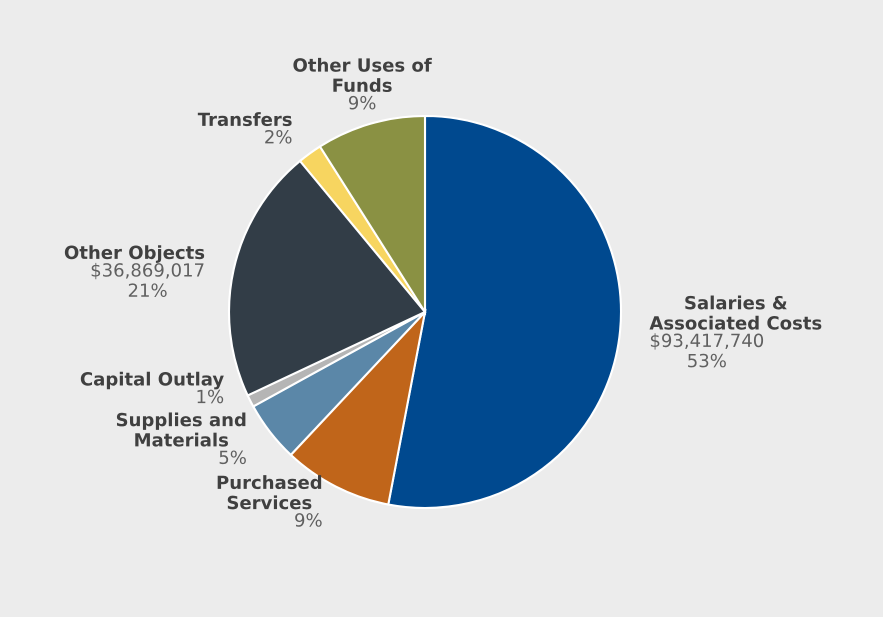 This screenshot has width=883, height=617. I want to click on slice-label: Purchased Services, so click(270, 492).